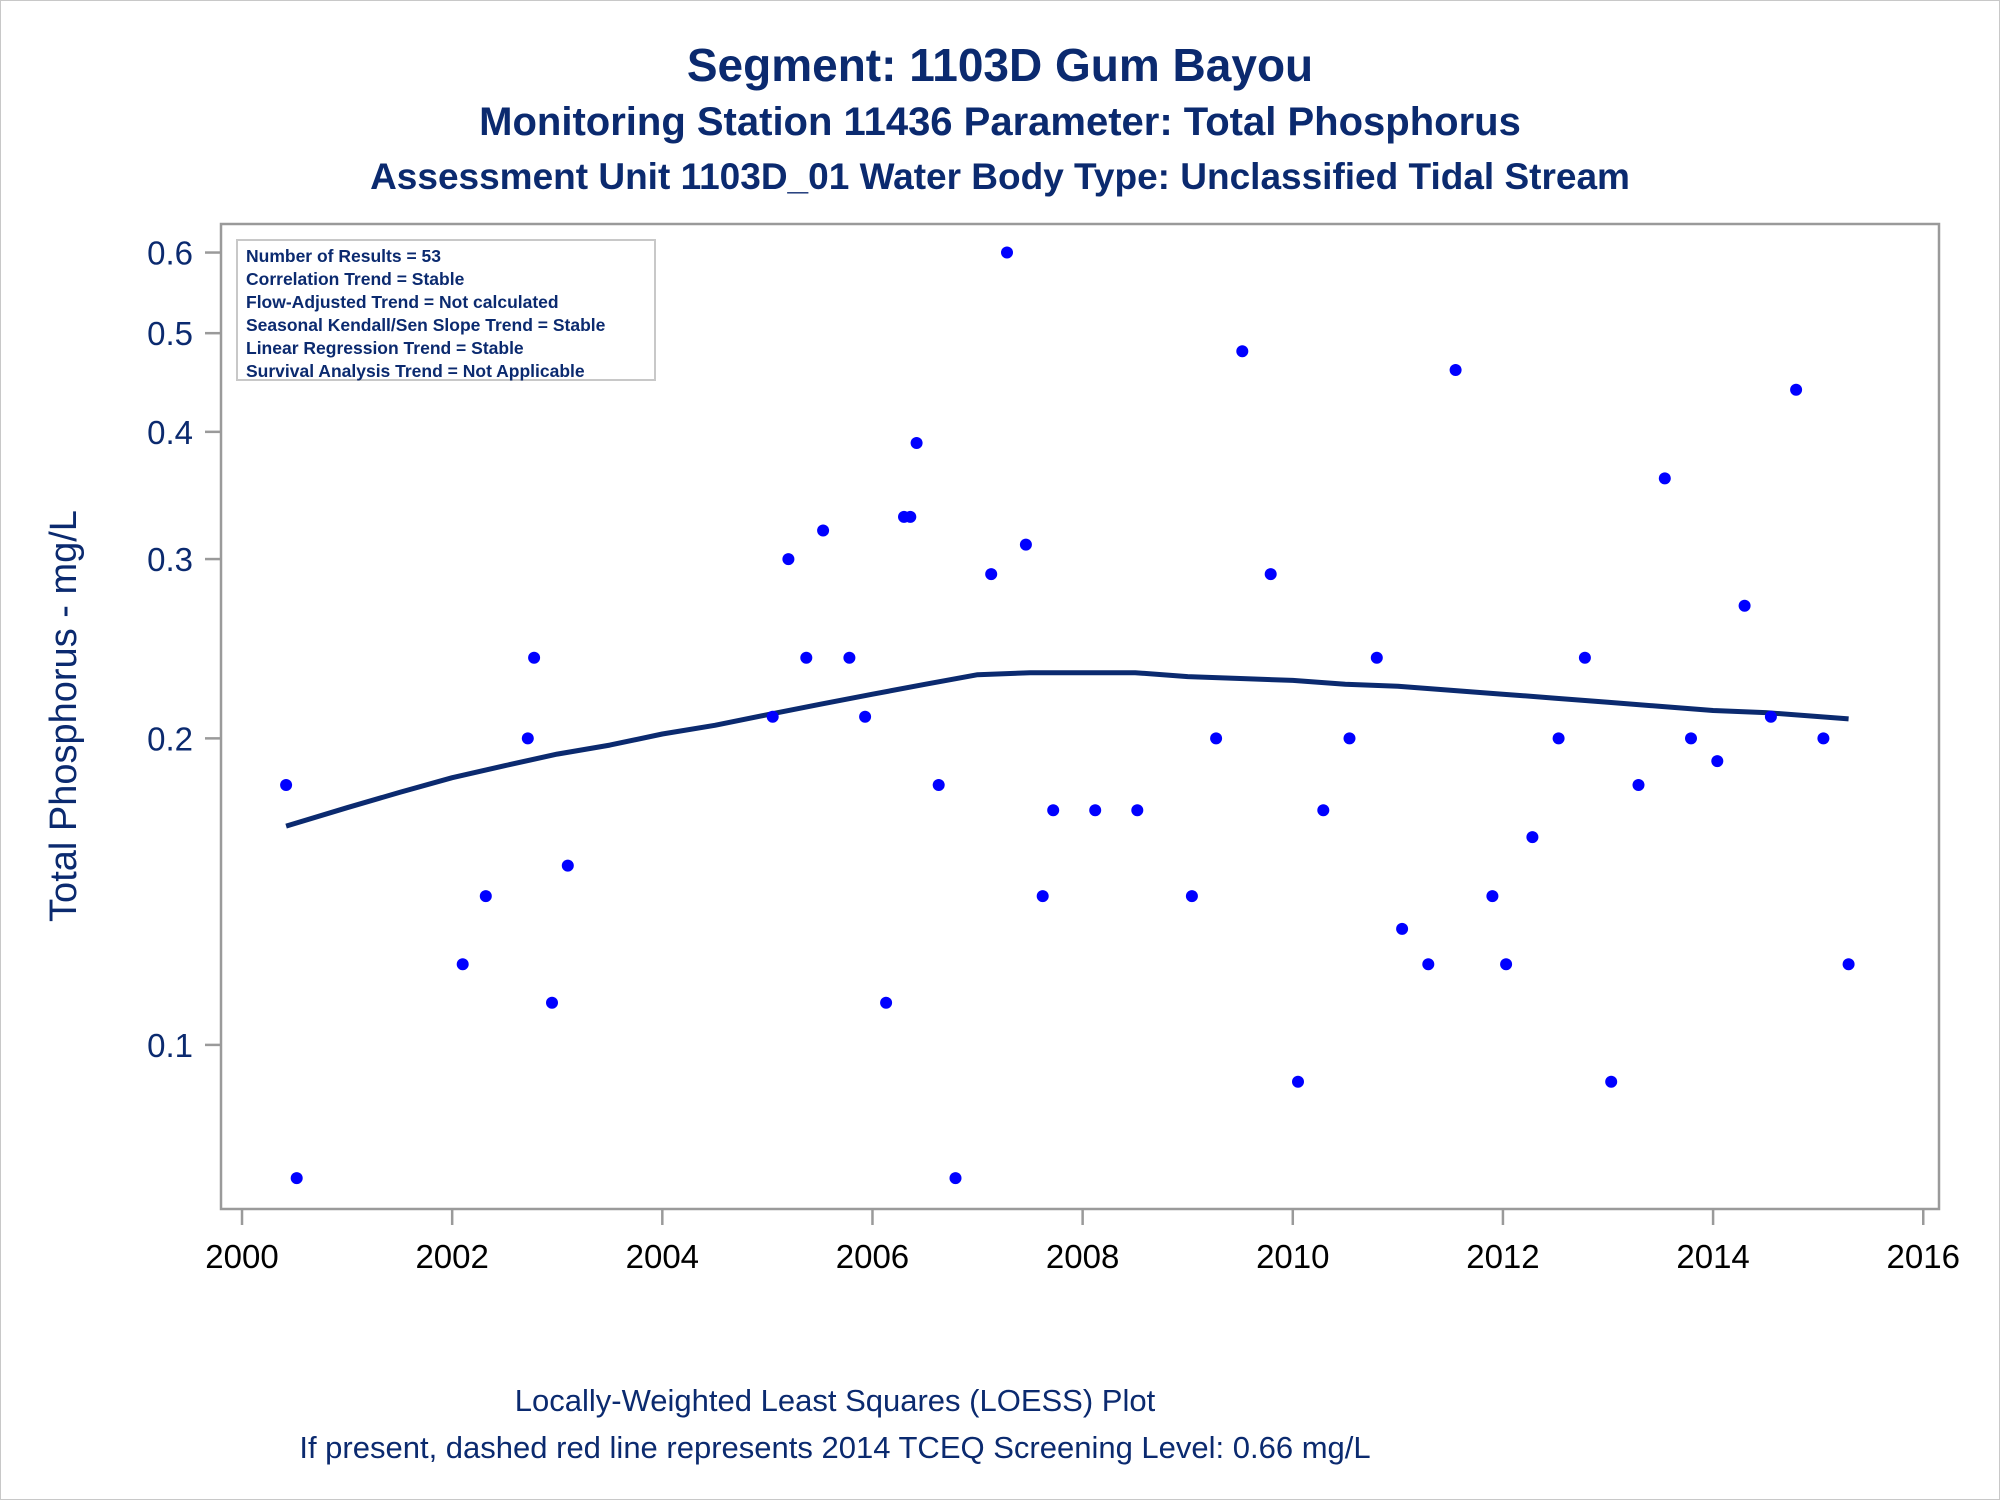  Describe the element at coordinates (1502, 1256) in the screenshot. I see `x-tick-label: 2012` at that location.